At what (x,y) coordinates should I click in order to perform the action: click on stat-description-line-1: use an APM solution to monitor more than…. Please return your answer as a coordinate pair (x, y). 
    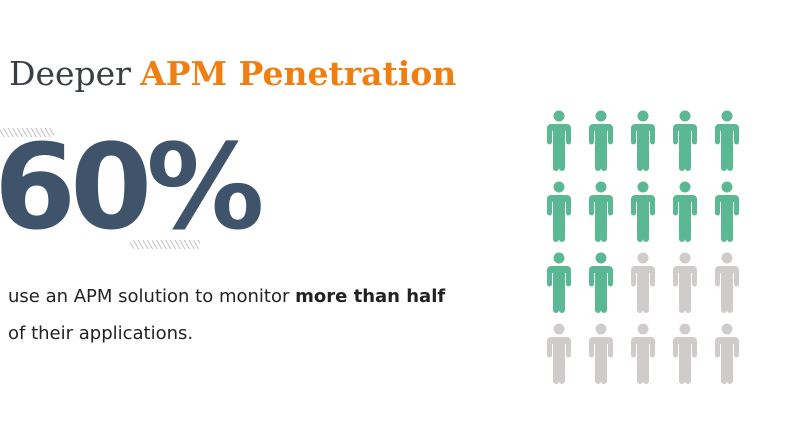
    Looking at the image, I should click on (226, 296).